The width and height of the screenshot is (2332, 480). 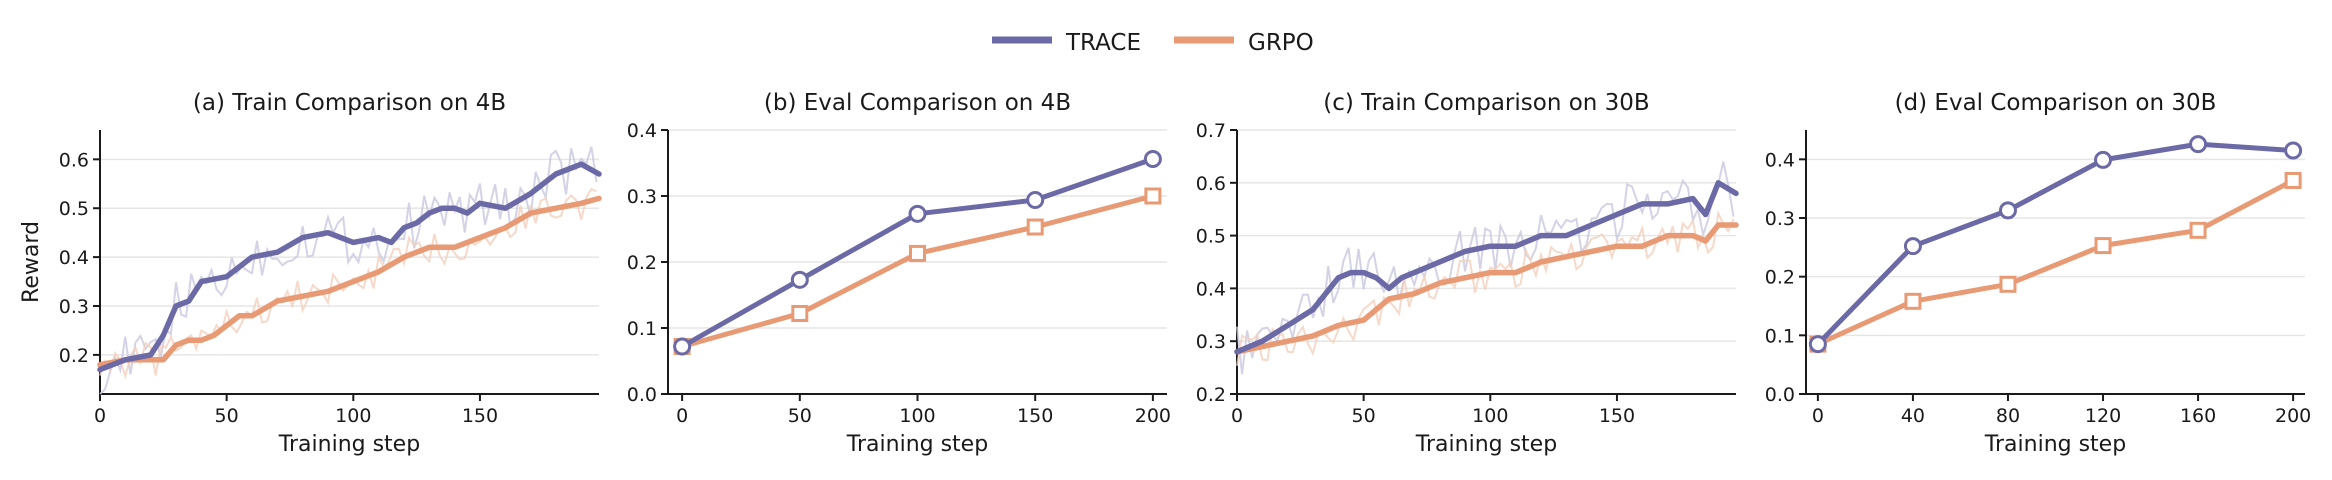 What do you see at coordinates (1103, 43) in the screenshot?
I see `legend-label-trace: TRACE` at bounding box center [1103, 43].